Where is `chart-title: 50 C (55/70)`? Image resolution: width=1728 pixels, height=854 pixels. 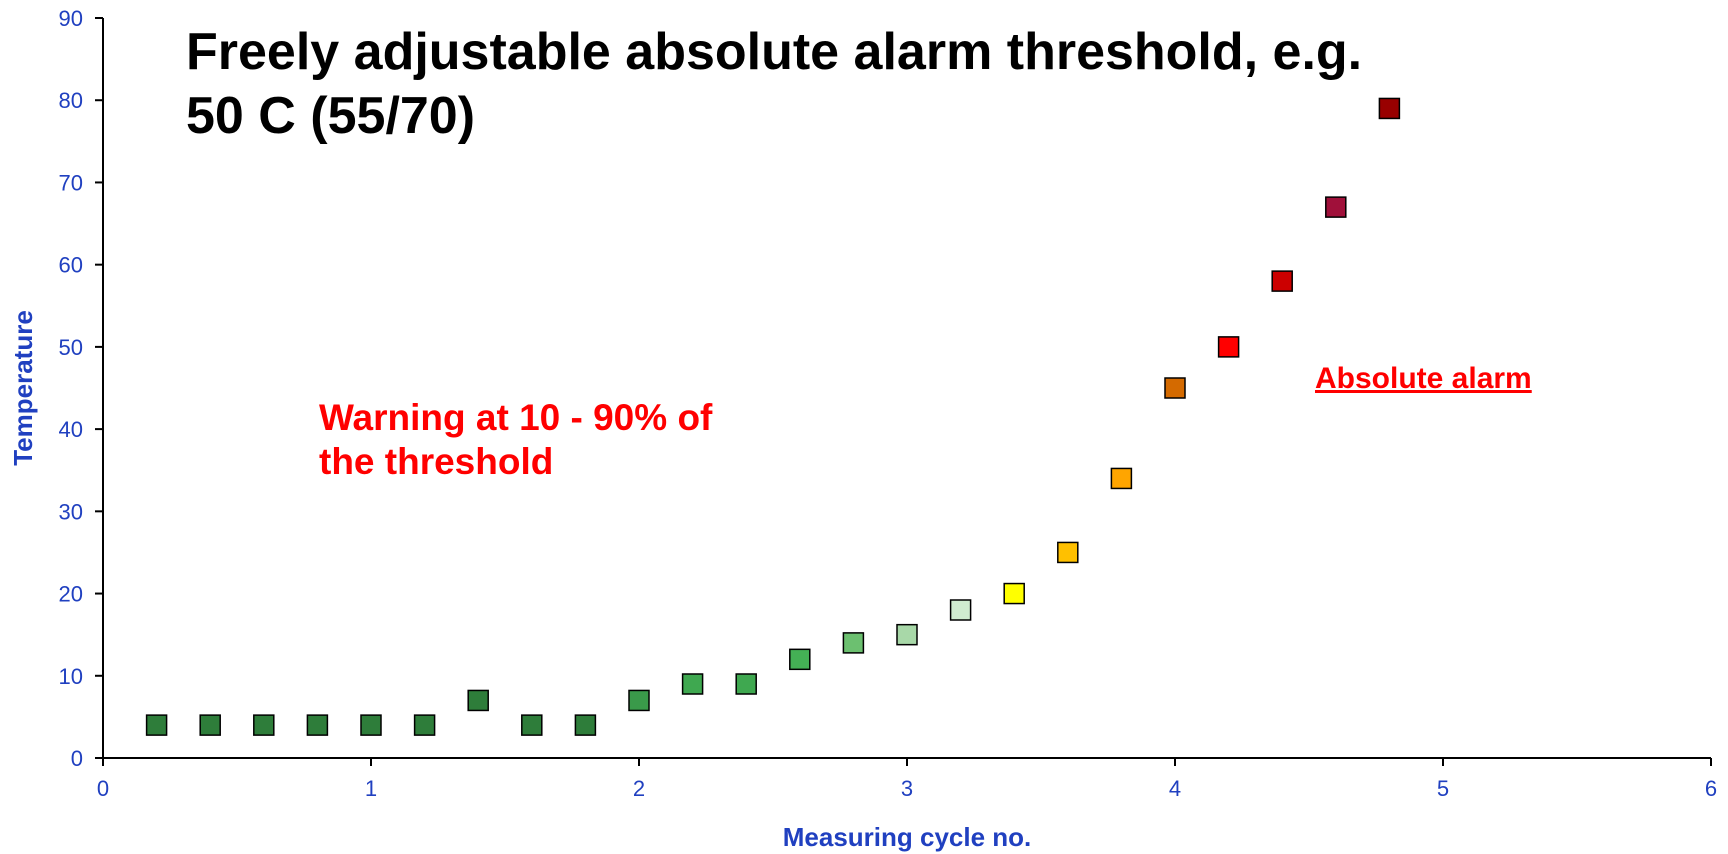 chart-title: 50 C (55/70) is located at coordinates (330, 116).